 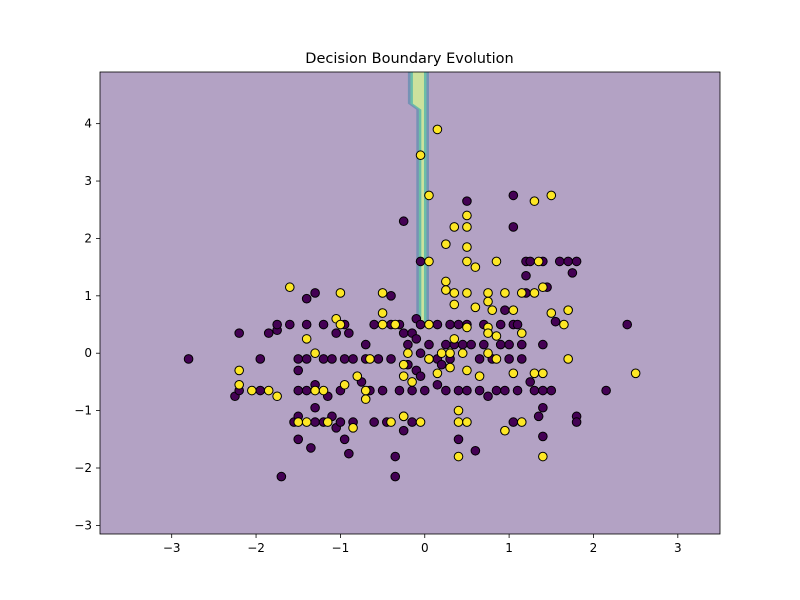 I want to click on y-tick-label: 3, so click(x=88, y=181).